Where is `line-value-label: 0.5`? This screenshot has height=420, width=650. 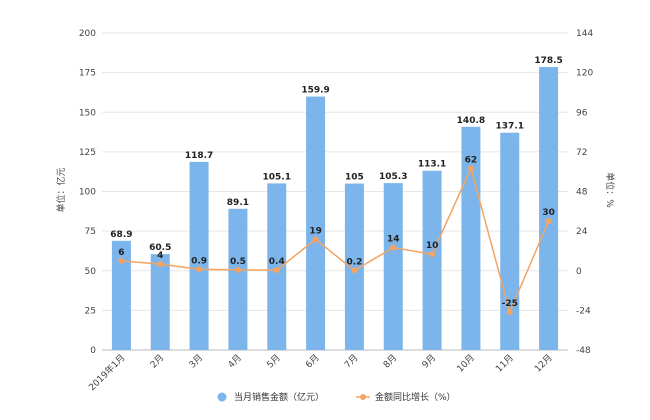 line-value-label: 0.5 is located at coordinates (238, 262).